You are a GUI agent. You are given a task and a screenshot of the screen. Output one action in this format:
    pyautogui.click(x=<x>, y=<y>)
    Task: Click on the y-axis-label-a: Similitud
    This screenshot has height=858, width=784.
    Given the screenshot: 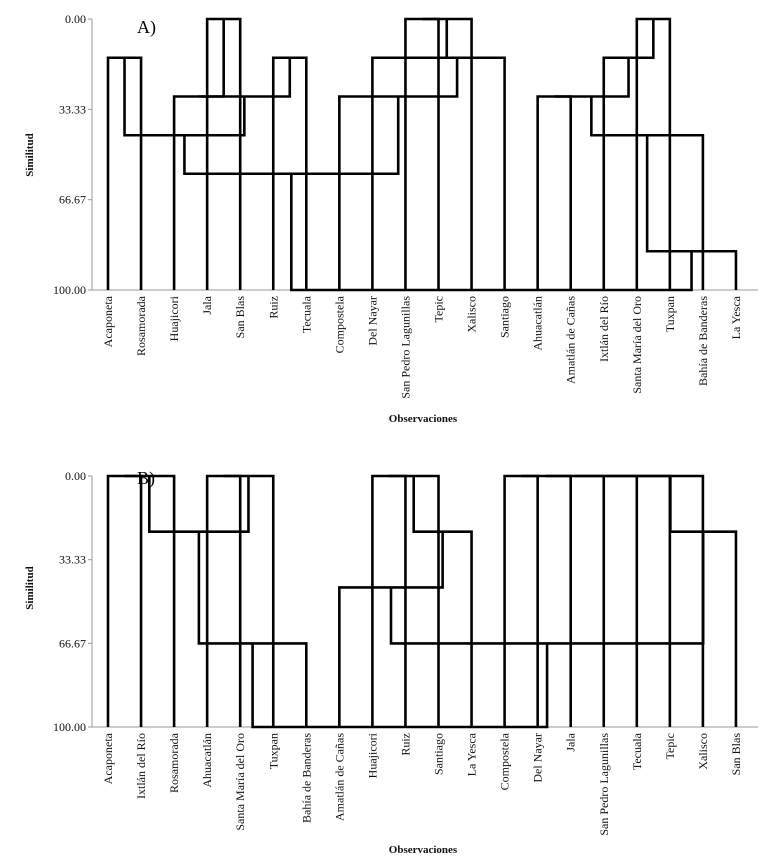 What is the action you would take?
    pyautogui.click(x=30, y=154)
    